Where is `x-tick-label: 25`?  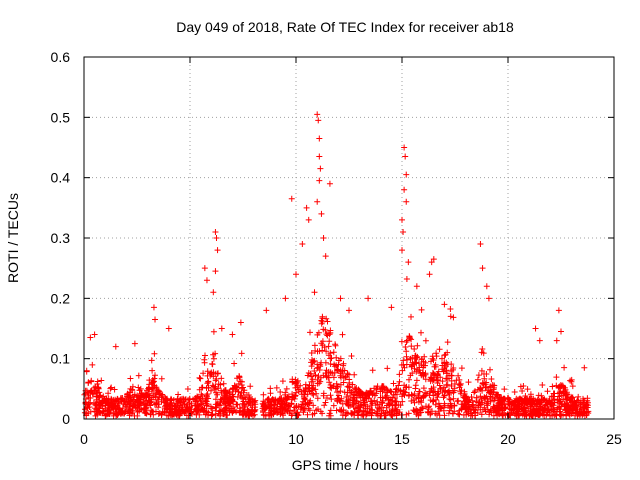 x-tick-label: 25 is located at coordinates (614, 439).